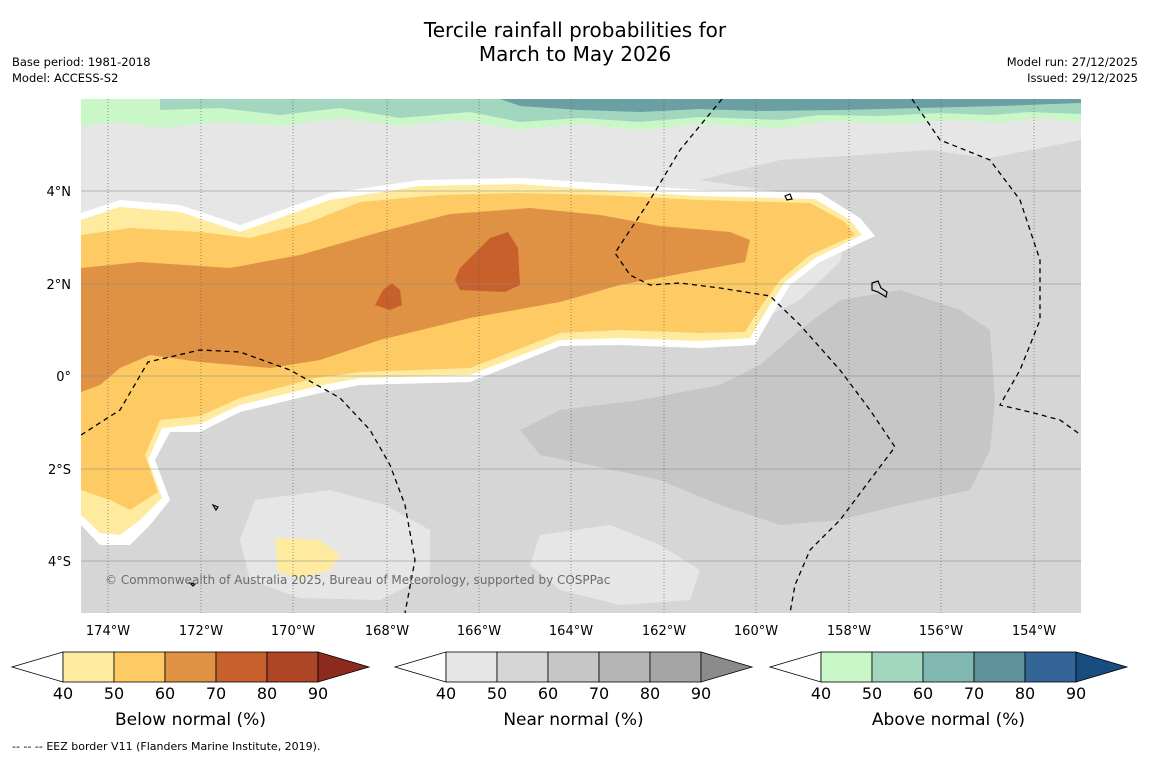 The width and height of the screenshot is (1150, 758). I want to click on base-period: Base period: 1981-2018, so click(81, 62).